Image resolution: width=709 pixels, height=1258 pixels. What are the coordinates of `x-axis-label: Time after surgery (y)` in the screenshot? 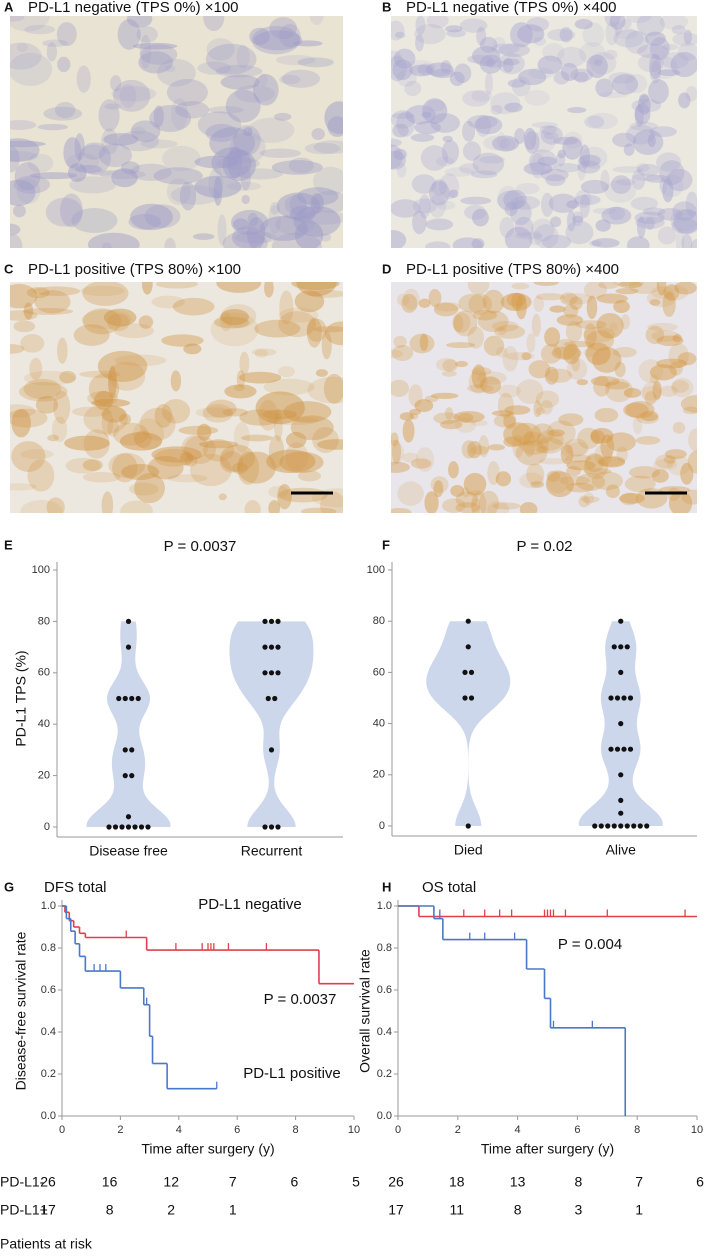 It's located at (207, 1149).